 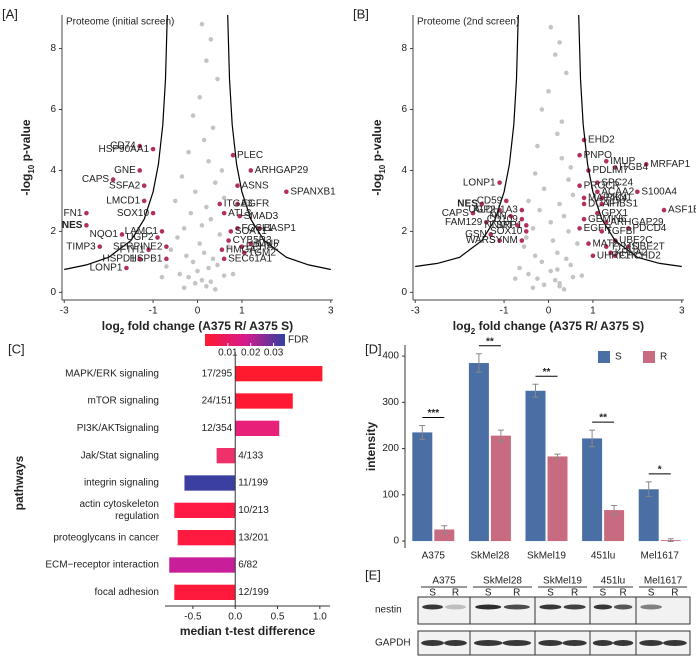 What do you see at coordinates (146, 258) in the screenshot?
I see `point-label: HSPB1` at bounding box center [146, 258].